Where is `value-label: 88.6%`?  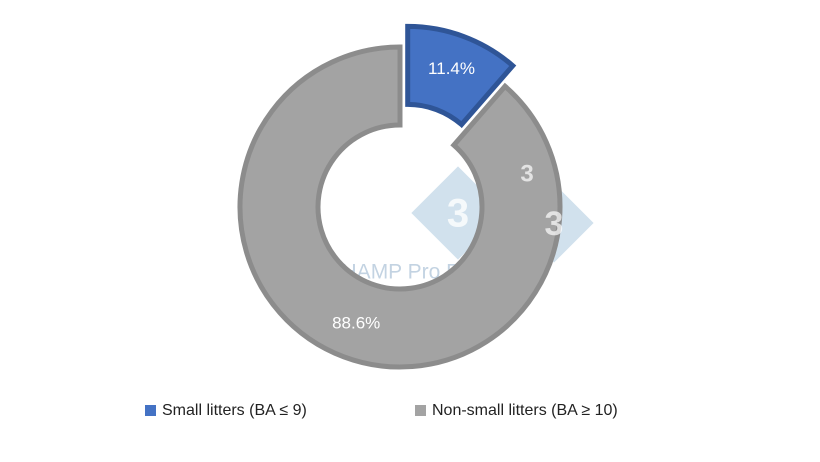 value-label: 88.6% is located at coordinates (356, 323).